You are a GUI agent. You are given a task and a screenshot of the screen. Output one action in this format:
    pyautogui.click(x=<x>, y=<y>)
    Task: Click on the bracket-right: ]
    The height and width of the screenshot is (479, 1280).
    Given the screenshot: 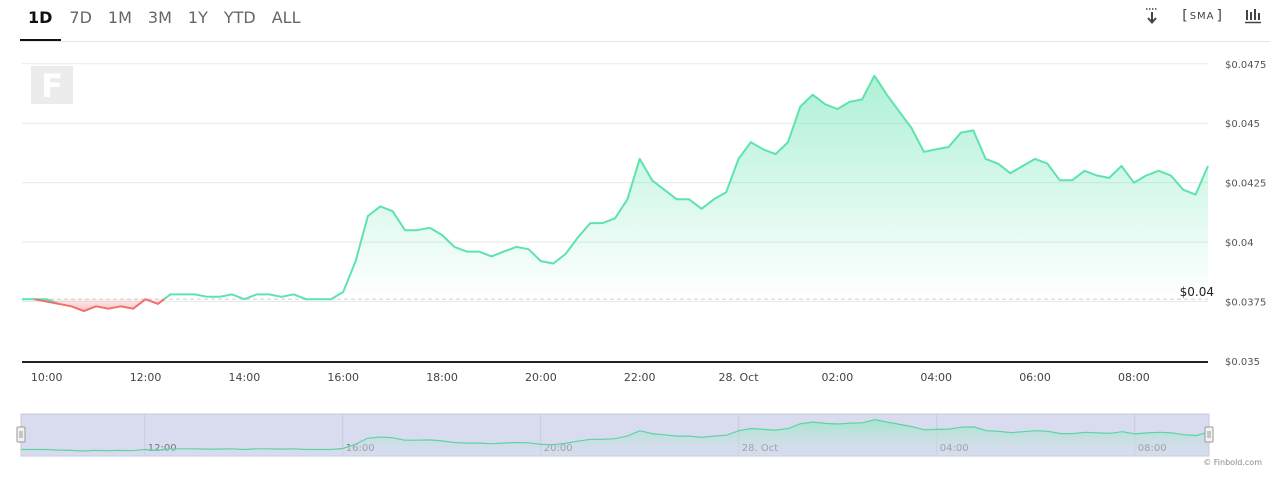 What is the action you would take?
    pyautogui.click(x=1219, y=16)
    